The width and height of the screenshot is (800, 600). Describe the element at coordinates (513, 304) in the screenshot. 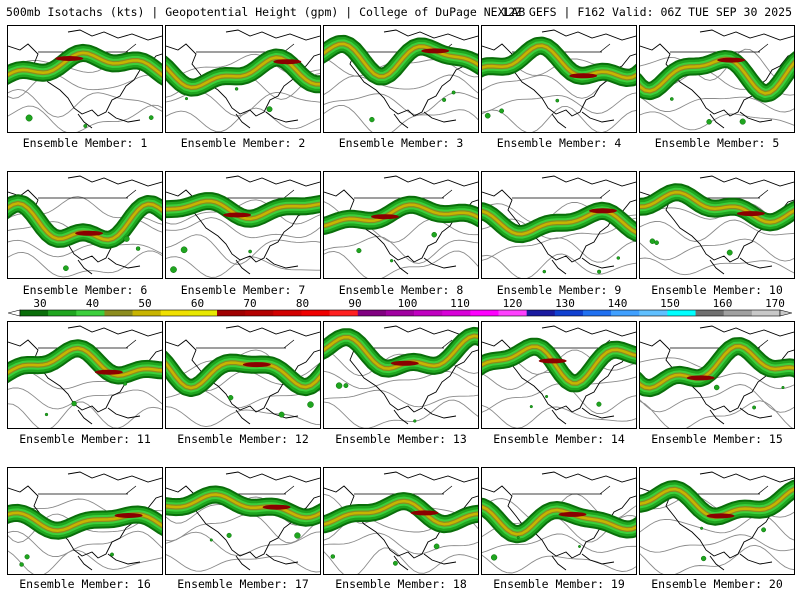

I see `colorbar-tick-label: 120` at that location.